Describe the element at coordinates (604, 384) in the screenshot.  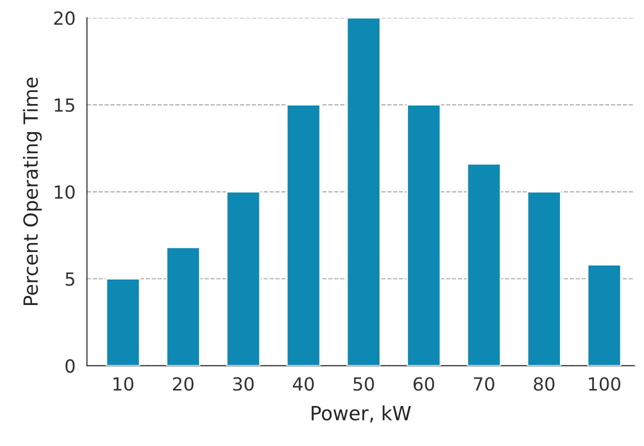
I see `x-tick-label: 100` at that location.